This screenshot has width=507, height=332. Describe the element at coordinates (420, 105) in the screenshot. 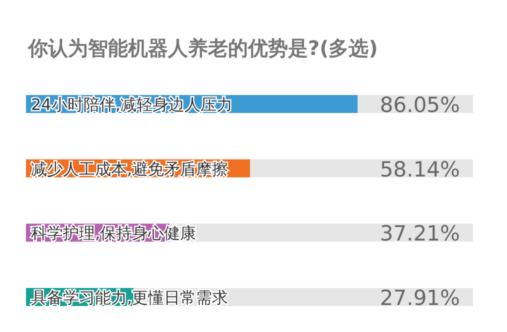

I see `data-label: 86.05%` at that location.